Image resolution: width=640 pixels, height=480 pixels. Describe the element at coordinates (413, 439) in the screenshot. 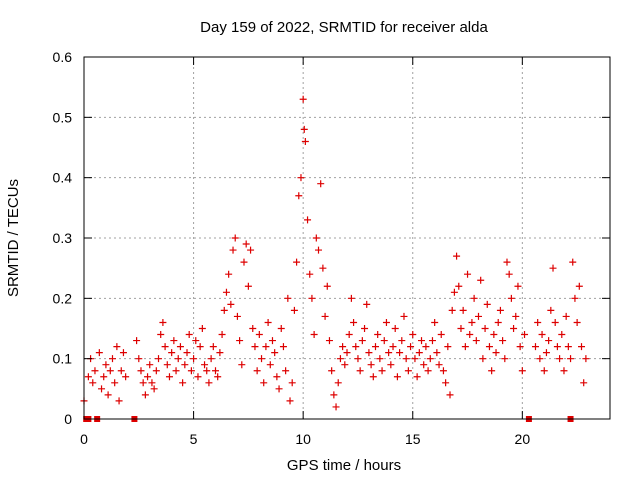

I see `x-tick-label: 15` at that location.